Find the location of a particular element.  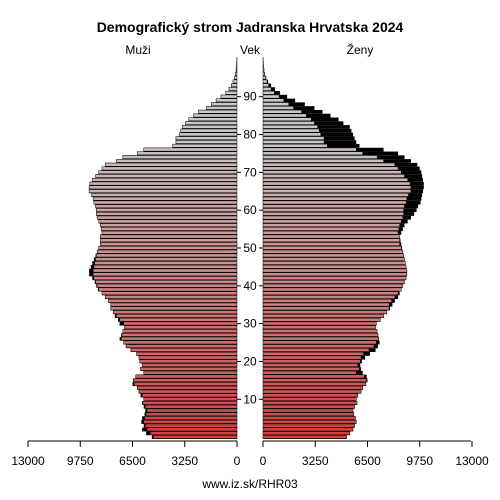

age-tick-label-10: 10 is located at coordinates (250, 399).